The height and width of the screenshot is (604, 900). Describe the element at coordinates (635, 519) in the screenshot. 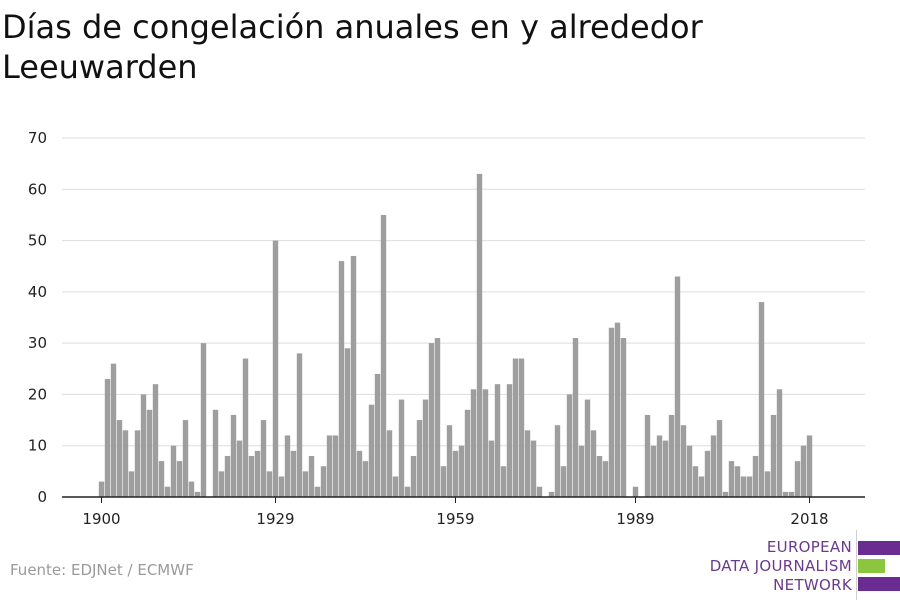

I see `x-tick-label: 1989` at that location.